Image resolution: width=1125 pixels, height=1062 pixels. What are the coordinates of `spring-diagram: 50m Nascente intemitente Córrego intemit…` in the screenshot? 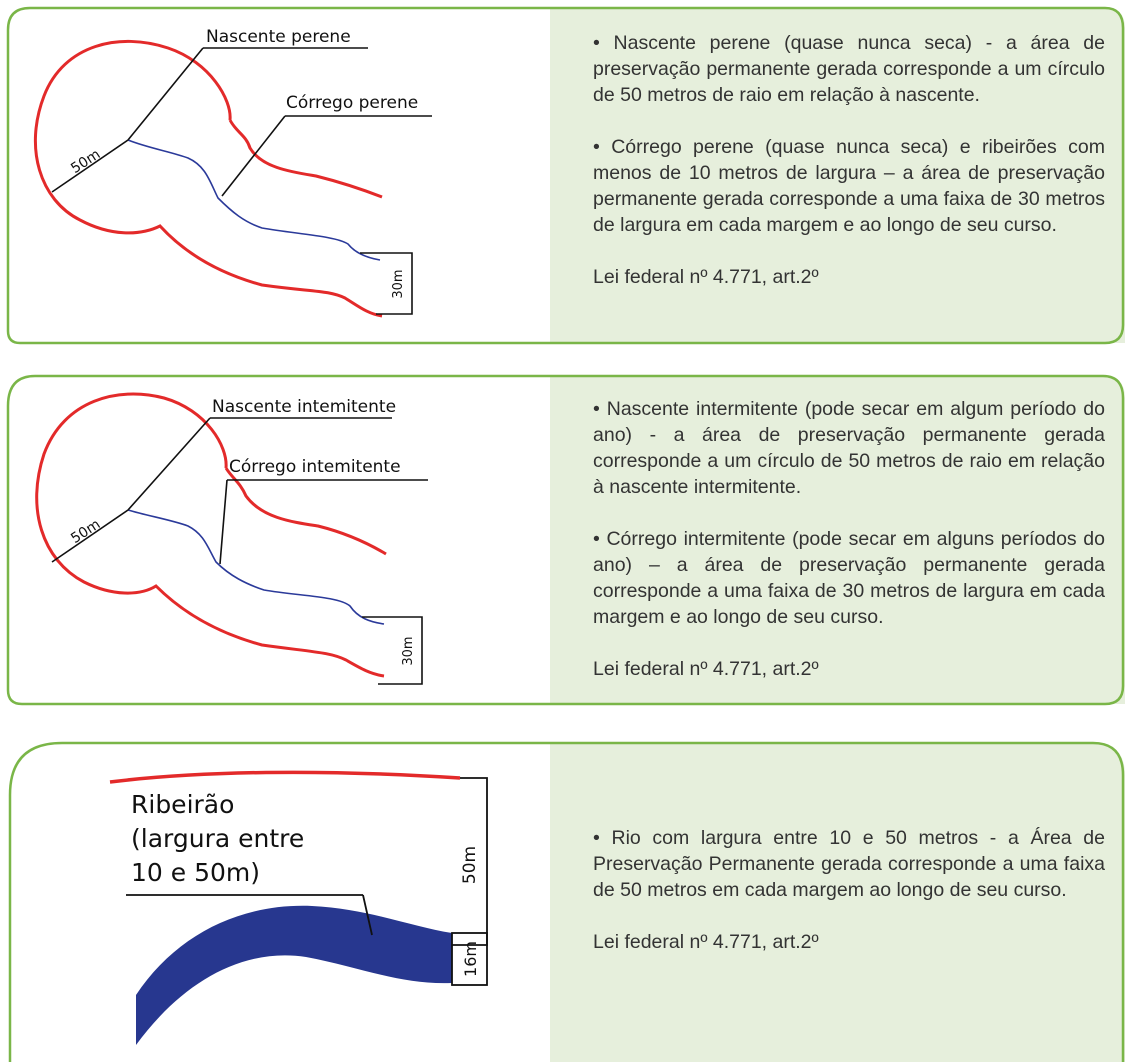 It's located at (231, 538).